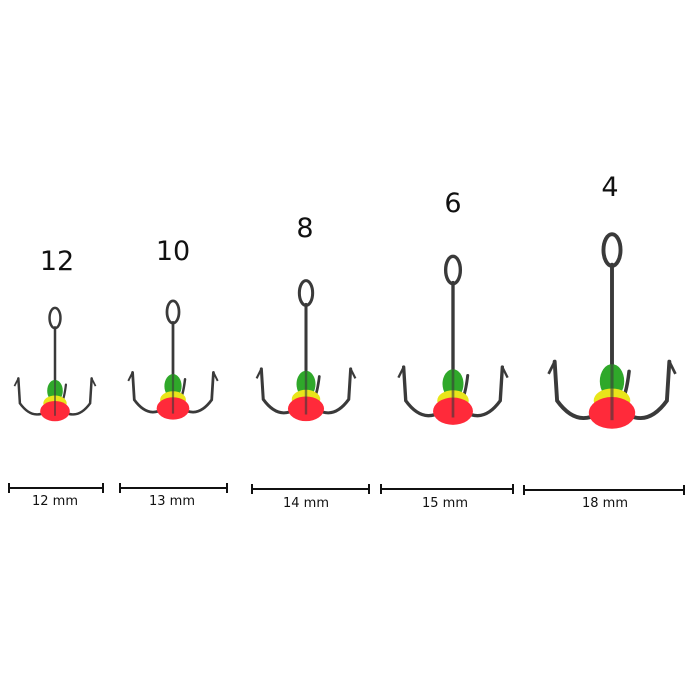  Describe the element at coordinates (453, 203) in the screenshot. I see `hook-size-label: 6` at that location.